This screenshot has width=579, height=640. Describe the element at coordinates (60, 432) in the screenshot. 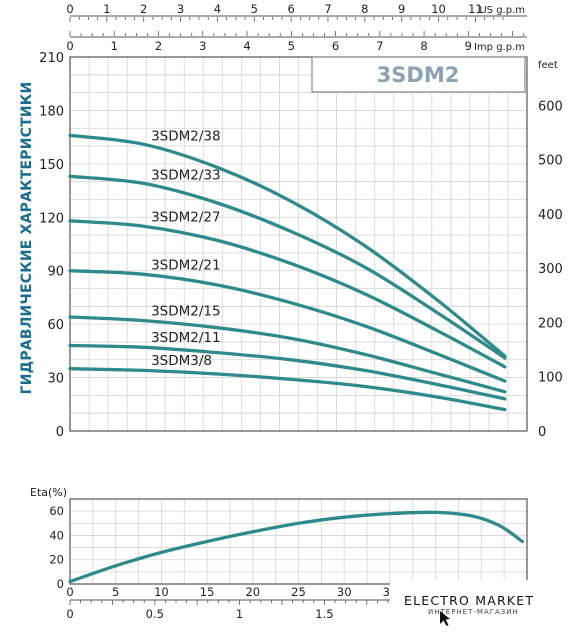

I see `head-tick-label: 0` at that location.